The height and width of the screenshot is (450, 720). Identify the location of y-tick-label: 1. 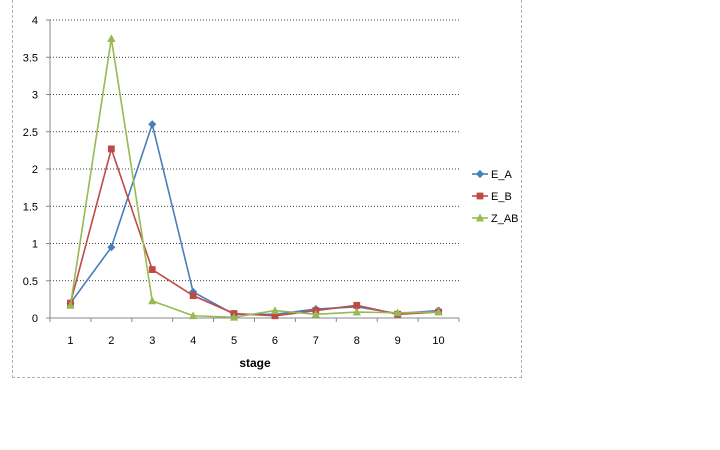
(35, 245).